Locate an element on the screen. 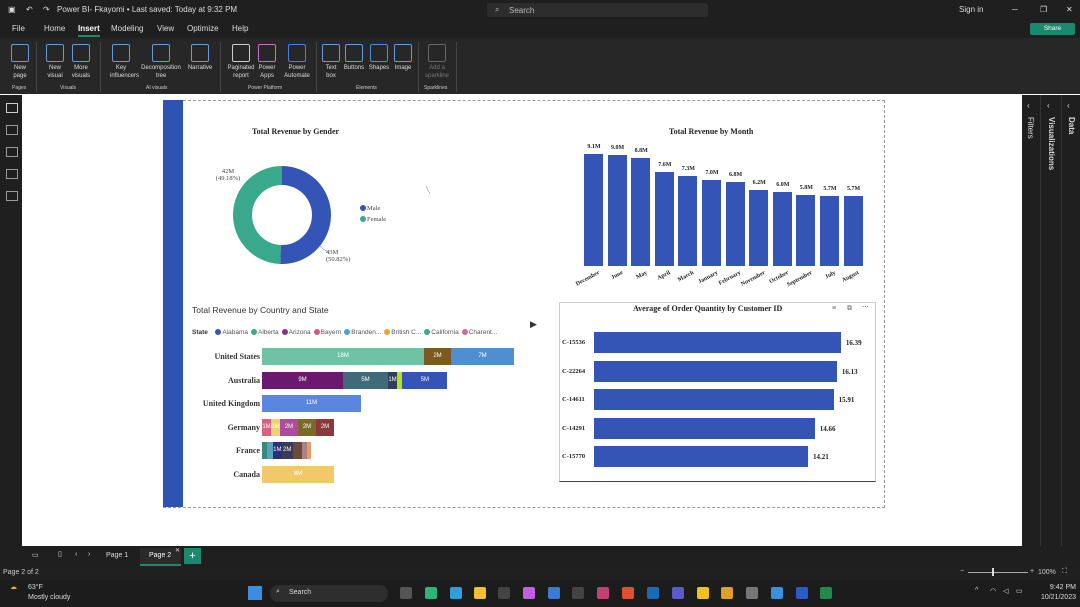 This screenshot has width=1080, height=607. sign-in-link: Sign in is located at coordinates (971, 9).